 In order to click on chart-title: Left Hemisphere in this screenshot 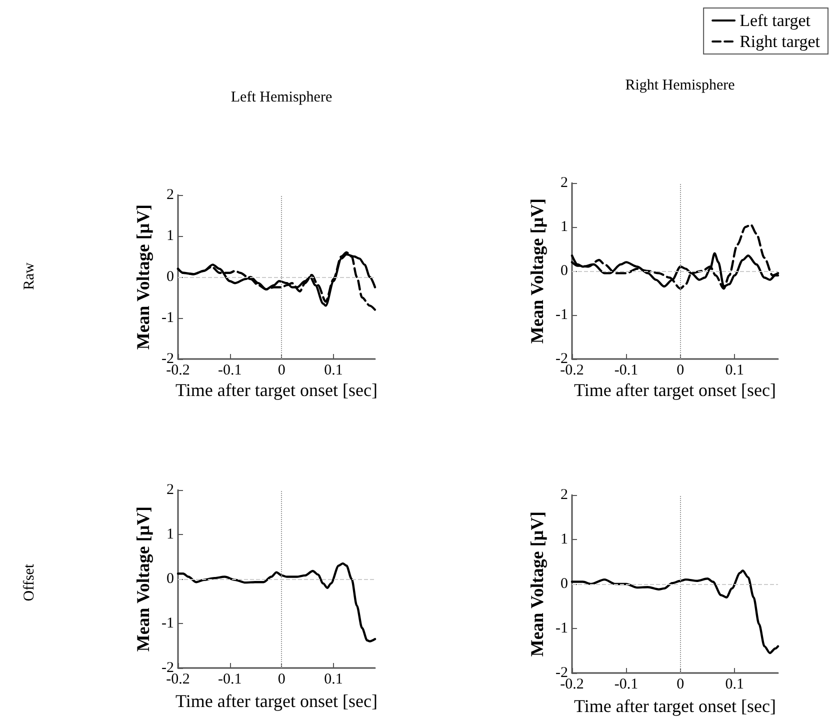, I will do `click(281, 98)`.